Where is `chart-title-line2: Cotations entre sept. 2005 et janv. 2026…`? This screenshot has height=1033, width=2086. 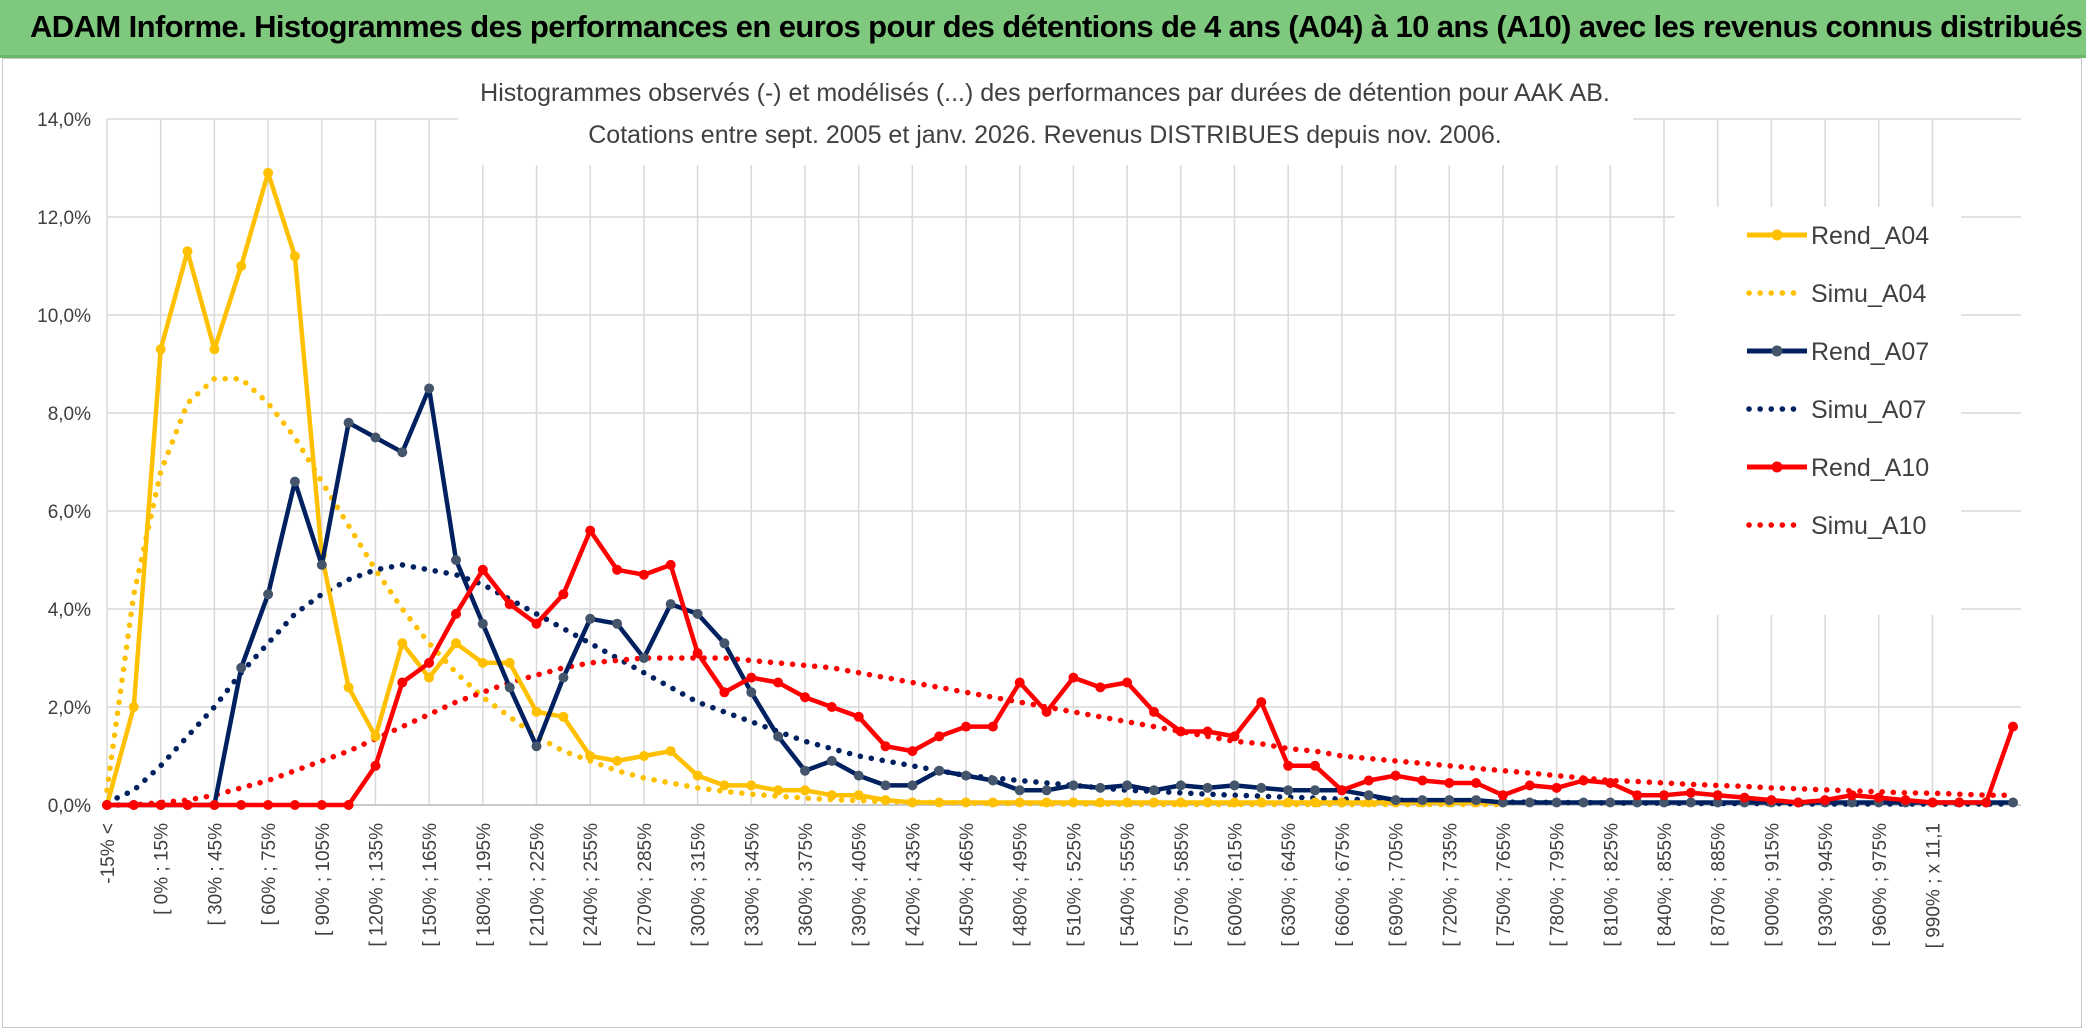
chart-title-line2: Cotations entre sept. 2005 et janv. 2026… is located at coordinates (1045, 135).